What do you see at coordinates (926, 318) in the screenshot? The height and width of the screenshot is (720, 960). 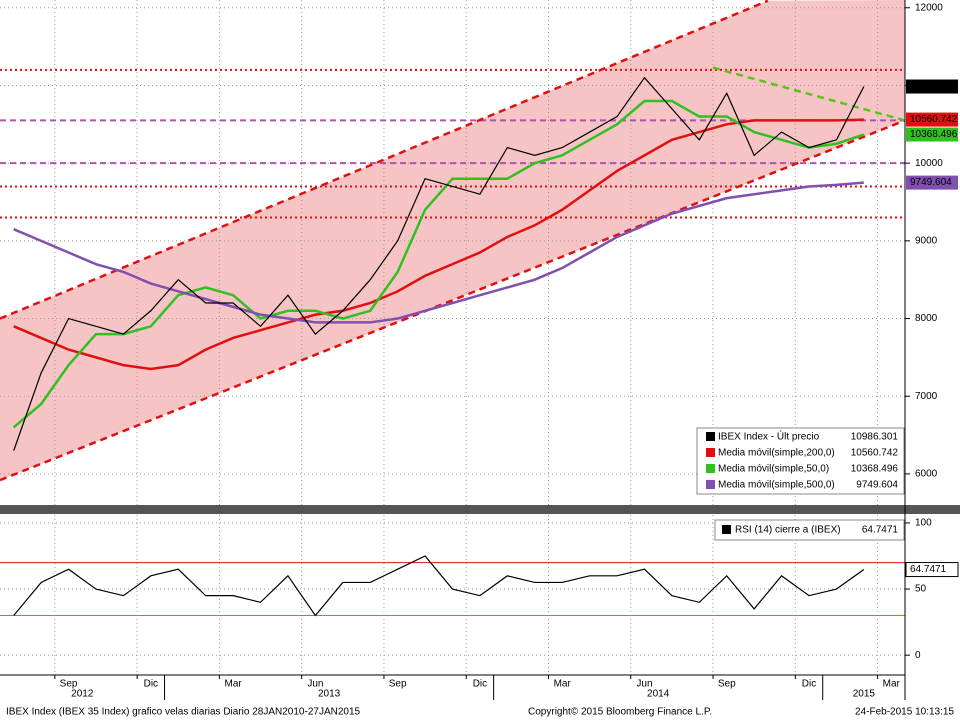 I see `y-tick-label: 8000` at bounding box center [926, 318].